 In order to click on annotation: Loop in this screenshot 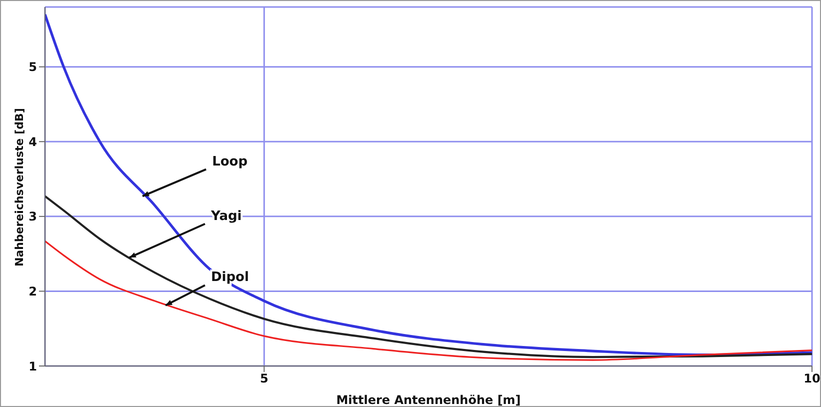, I will do `click(230, 162)`.